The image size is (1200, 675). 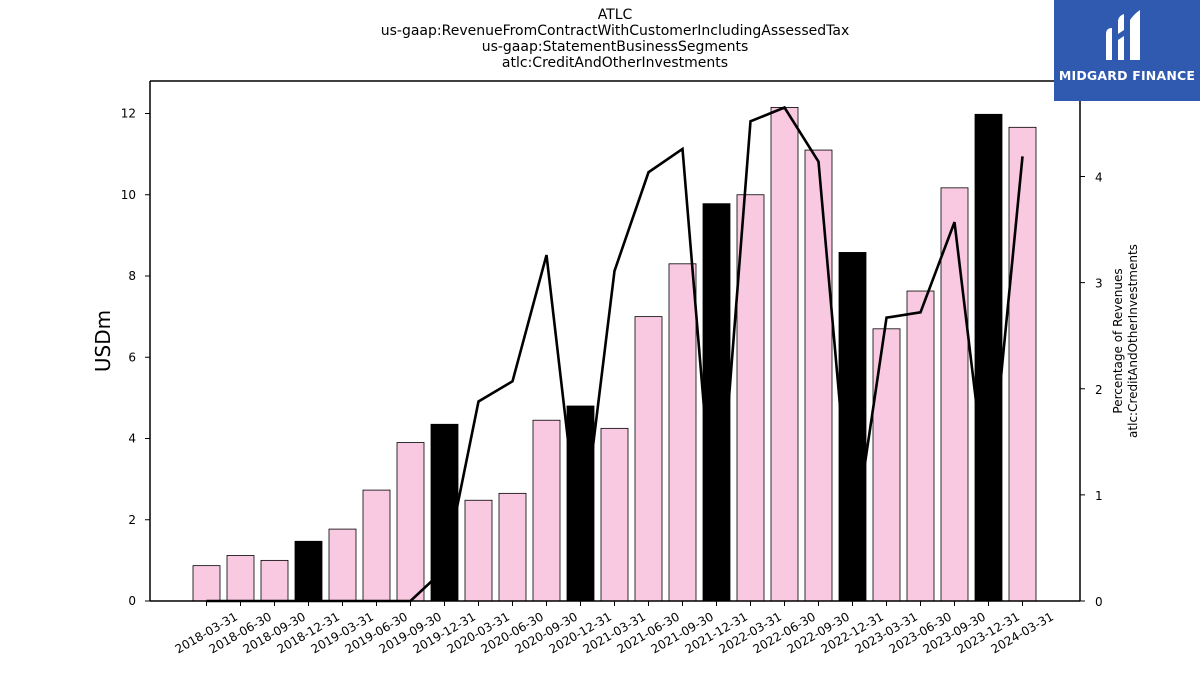 What do you see at coordinates (103, 341) in the screenshot?
I see `y-axis-label: USDm` at bounding box center [103, 341].